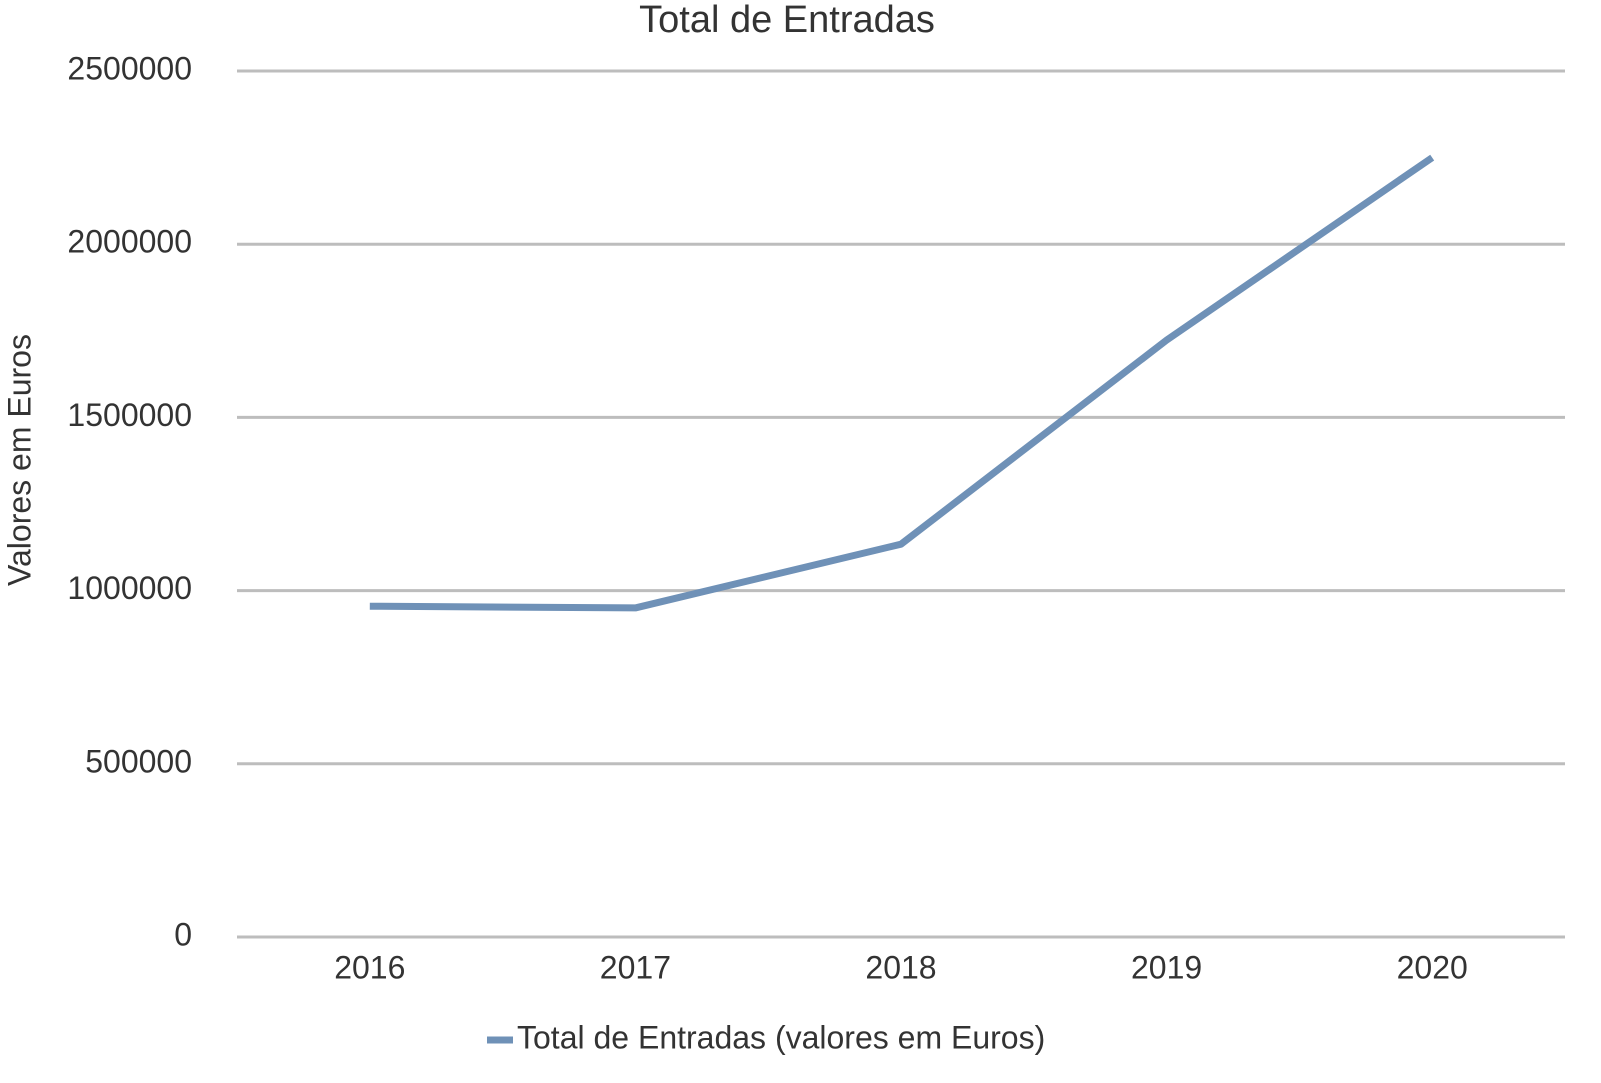 This screenshot has width=1601, height=1083. Describe the element at coordinates (787, 20) in the screenshot. I see `chart-title: Total de Entradas` at that location.